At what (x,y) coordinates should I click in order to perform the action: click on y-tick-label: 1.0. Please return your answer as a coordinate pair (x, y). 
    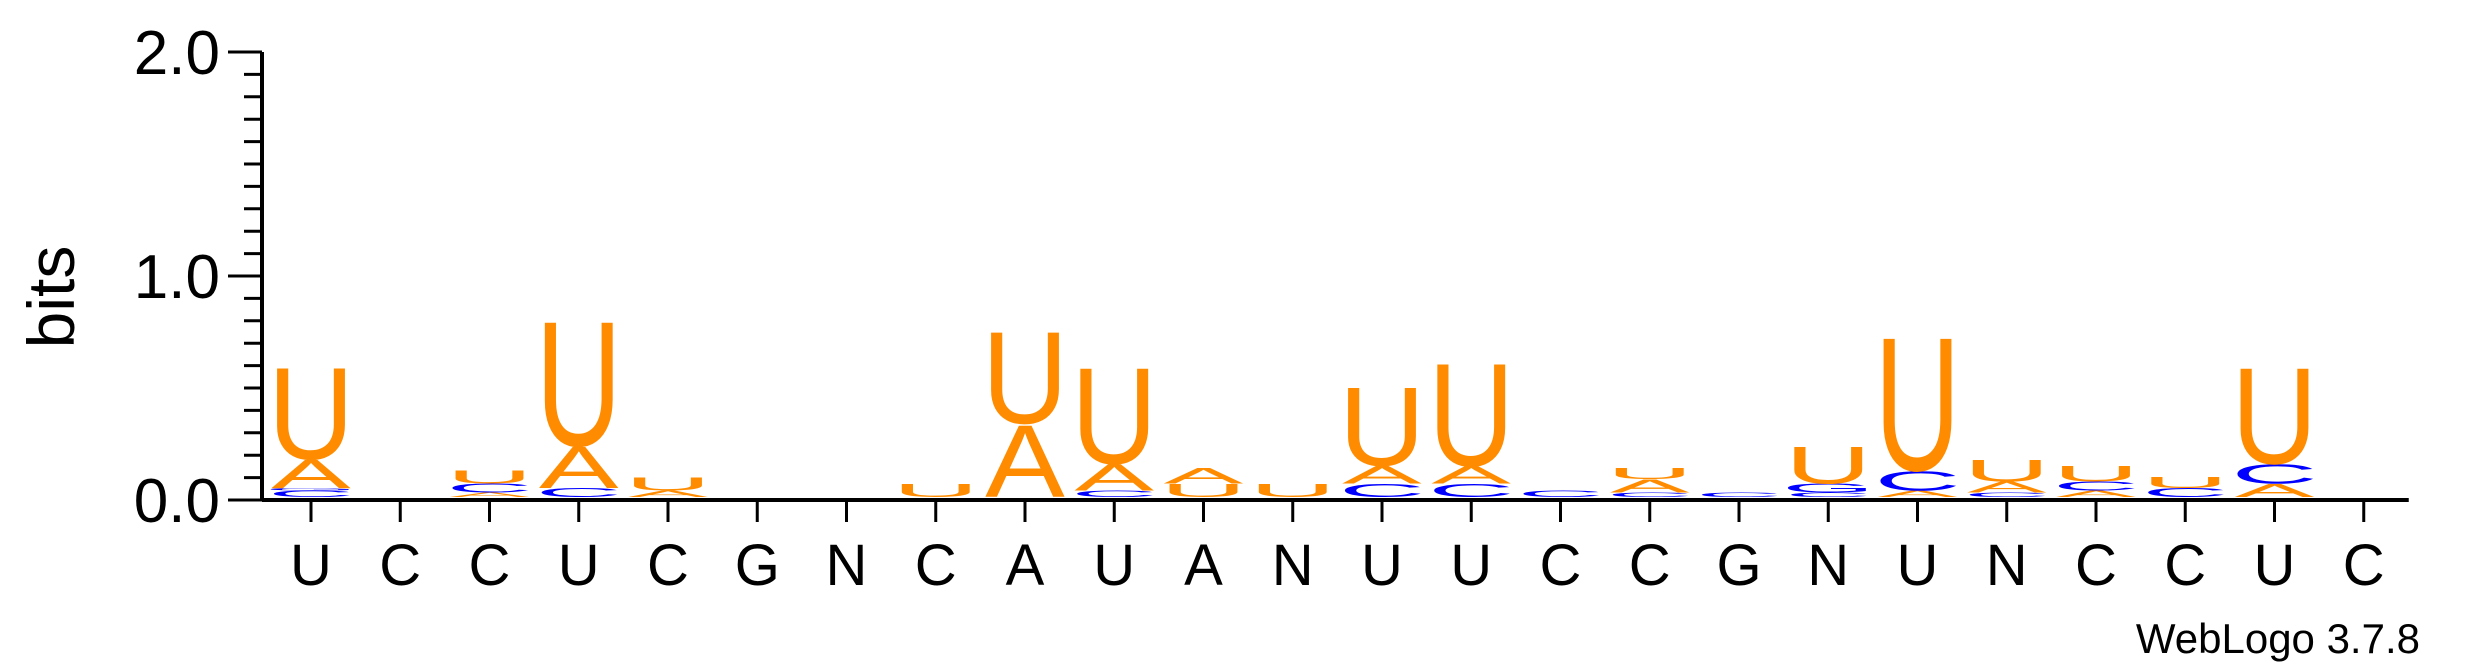
    Looking at the image, I should click on (177, 277).